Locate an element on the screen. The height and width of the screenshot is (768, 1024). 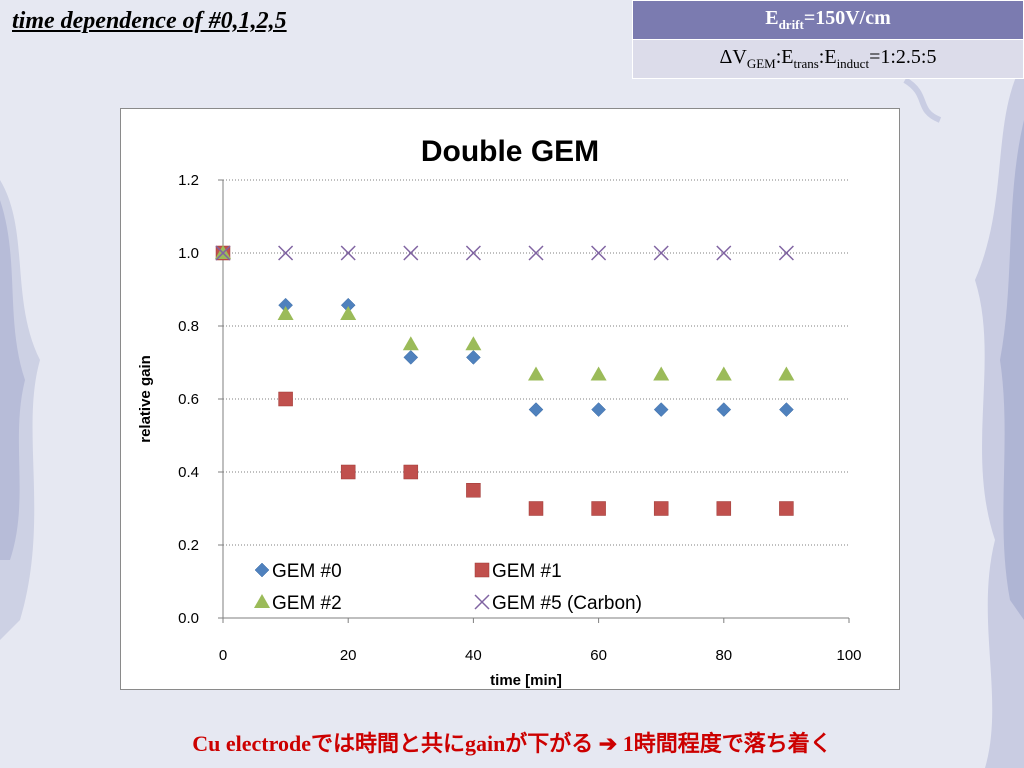
drift-field-cell: Edrift=150V/cm is located at coordinates (828, 20).